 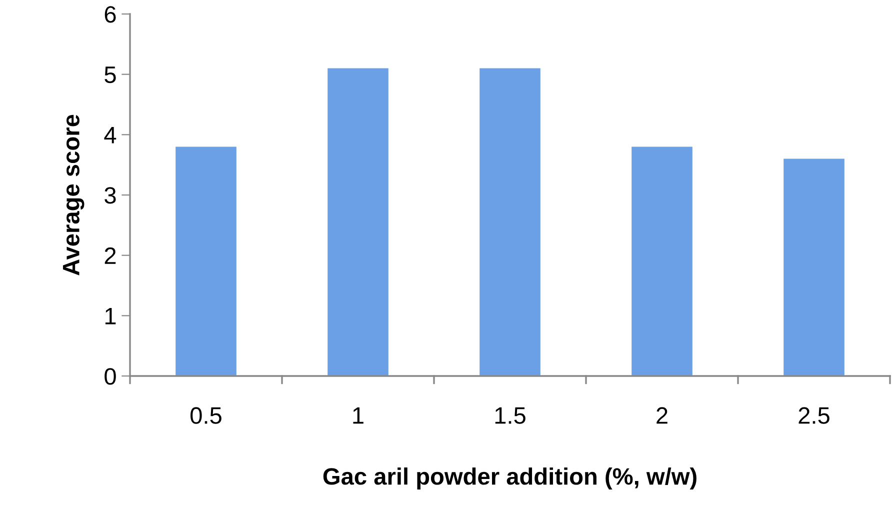 What do you see at coordinates (110, 135) in the screenshot?
I see `y-tick-label: 4` at bounding box center [110, 135].